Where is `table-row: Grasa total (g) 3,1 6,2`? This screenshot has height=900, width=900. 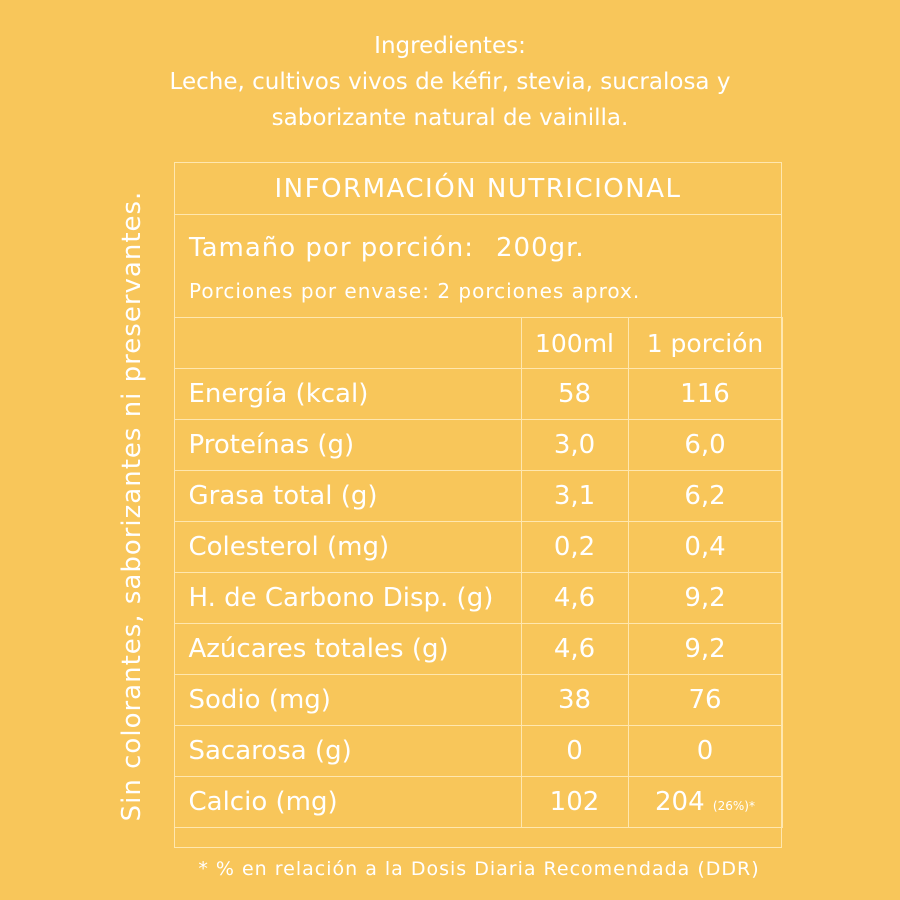
table-row: Grasa total (g) 3,1 6,2 is located at coordinates (478, 496).